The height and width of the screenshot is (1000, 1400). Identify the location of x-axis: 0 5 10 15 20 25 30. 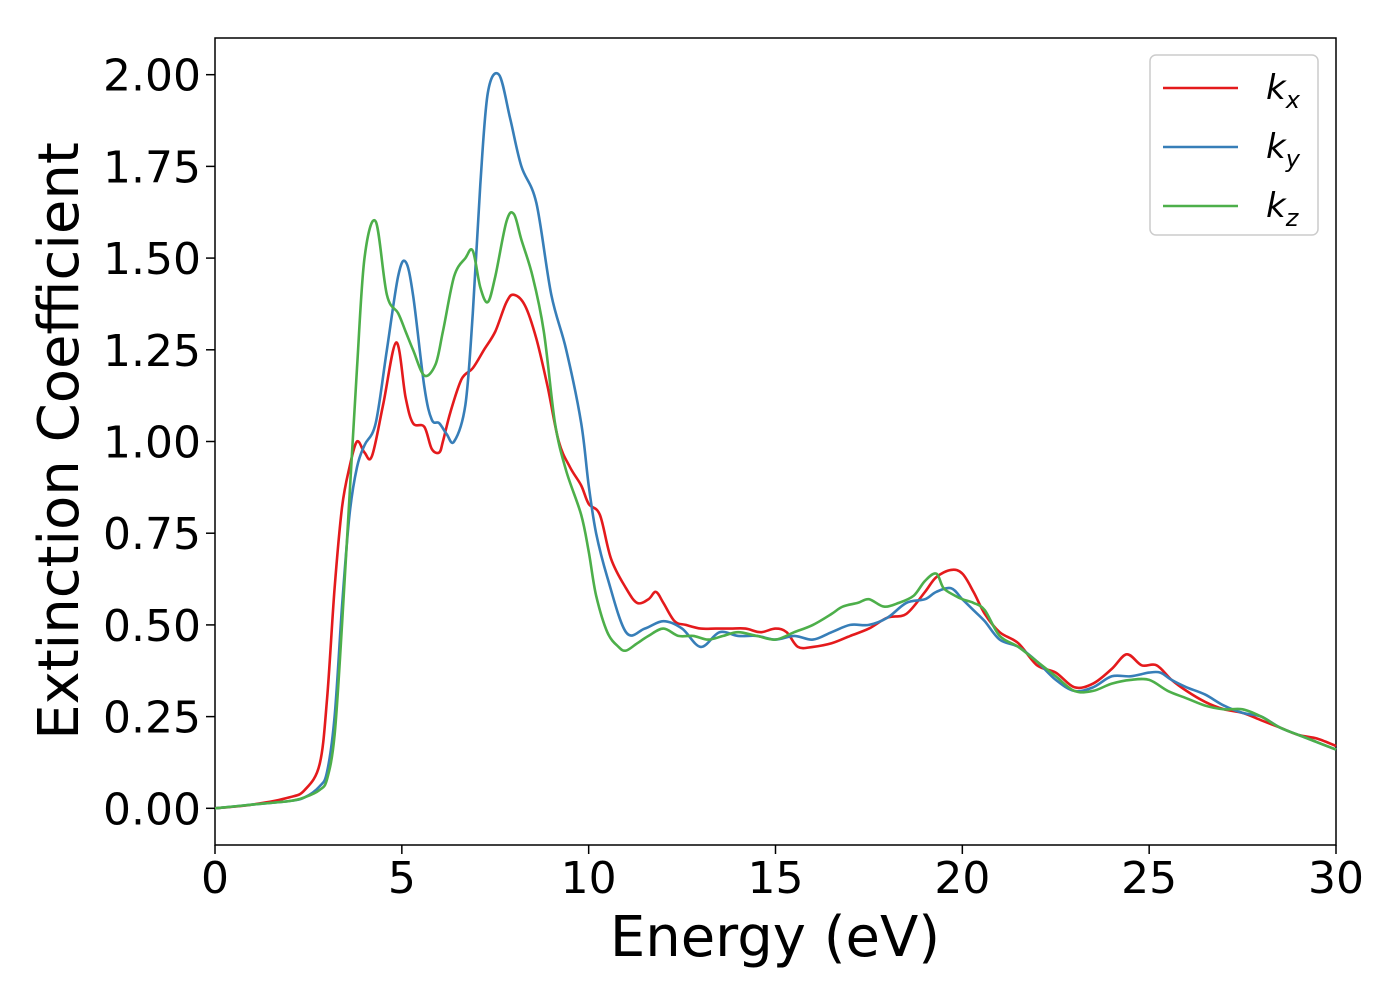
(782, 874).